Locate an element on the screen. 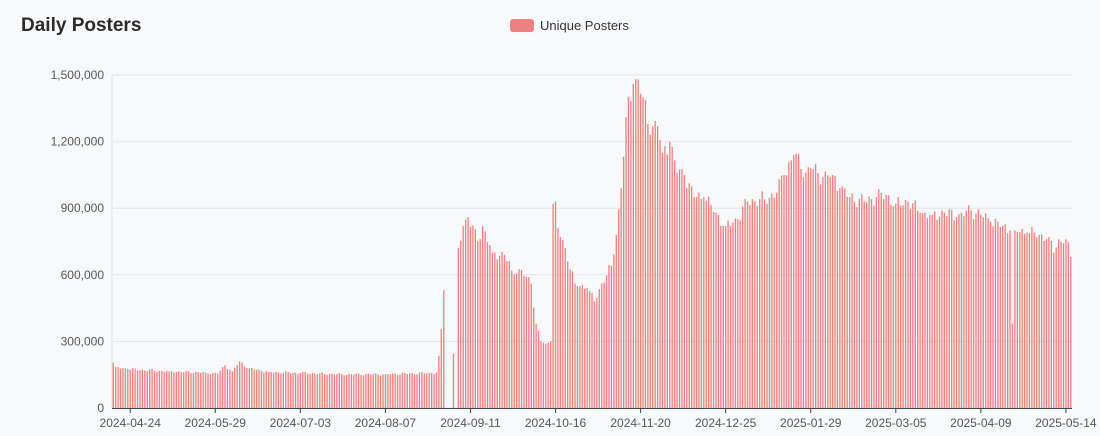  x-tick-label: 2024-08-07 is located at coordinates (386, 423).